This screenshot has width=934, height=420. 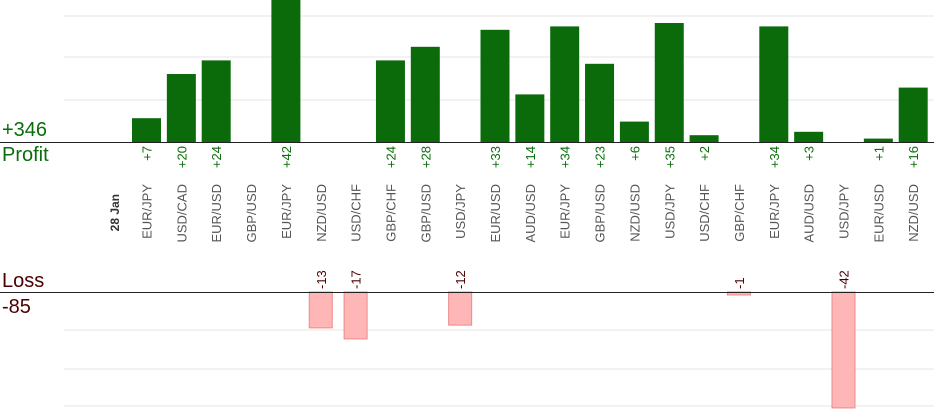 What do you see at coordinates (878, 153) in the screenshot?
I see `value-label: +1` at bounding box center [878, 153].